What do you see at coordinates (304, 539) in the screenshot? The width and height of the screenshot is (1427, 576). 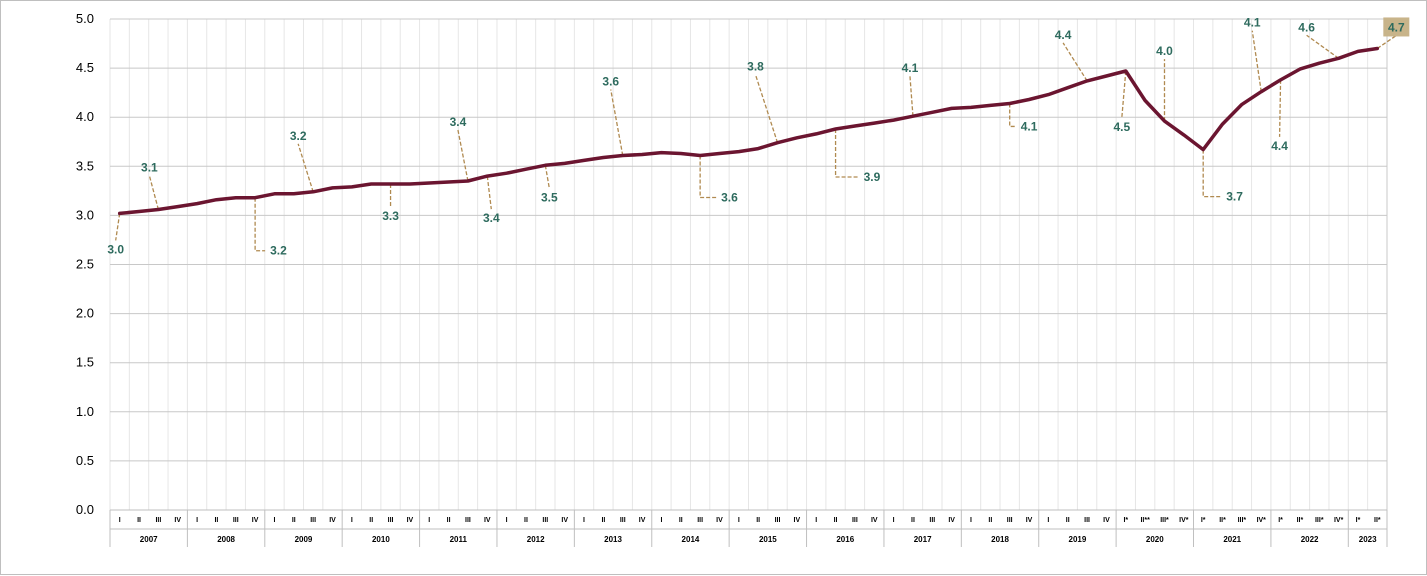 I see `year-tick-label: 2009` at bounding box center [304, 539].